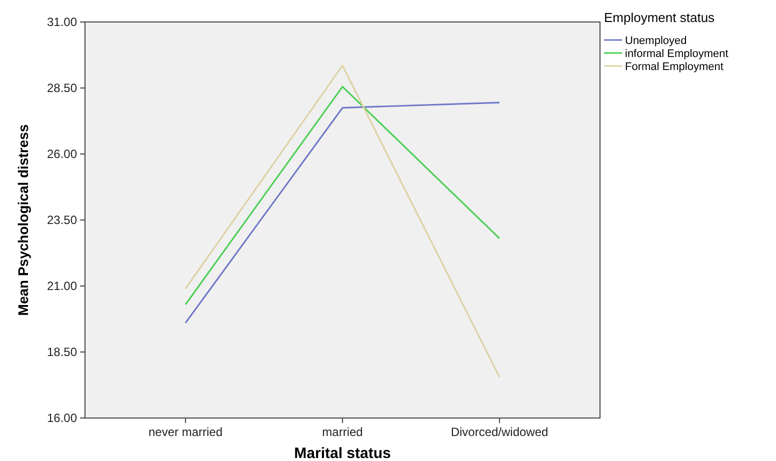 This screenshot has width=776, height=461. Describe the element at coordinates (62, 22) in the screenshot. I see `y-tick-label: 31.00` at that location.